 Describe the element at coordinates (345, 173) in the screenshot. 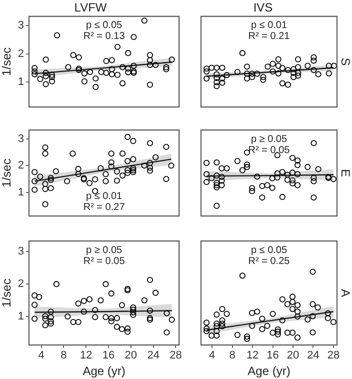

I see `y2-axis-title: E` at that location.